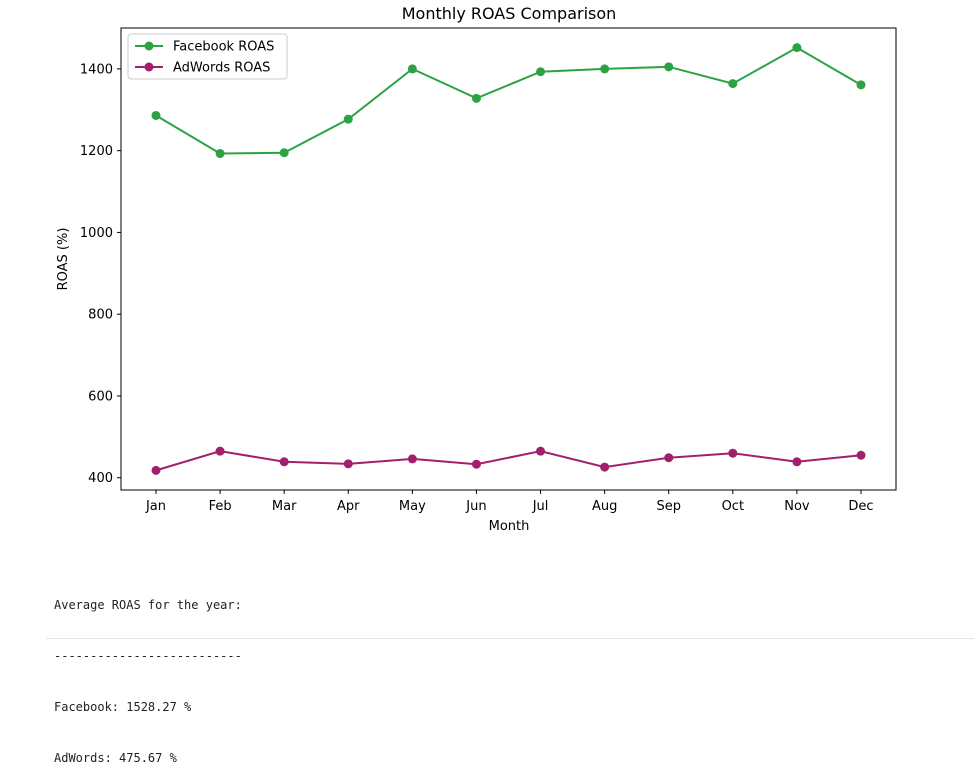  What do you see at coordinates (63, 259) in the screenshot?
I see `y-axis-label: ROAS (%)` at bounding box center [63, 259].